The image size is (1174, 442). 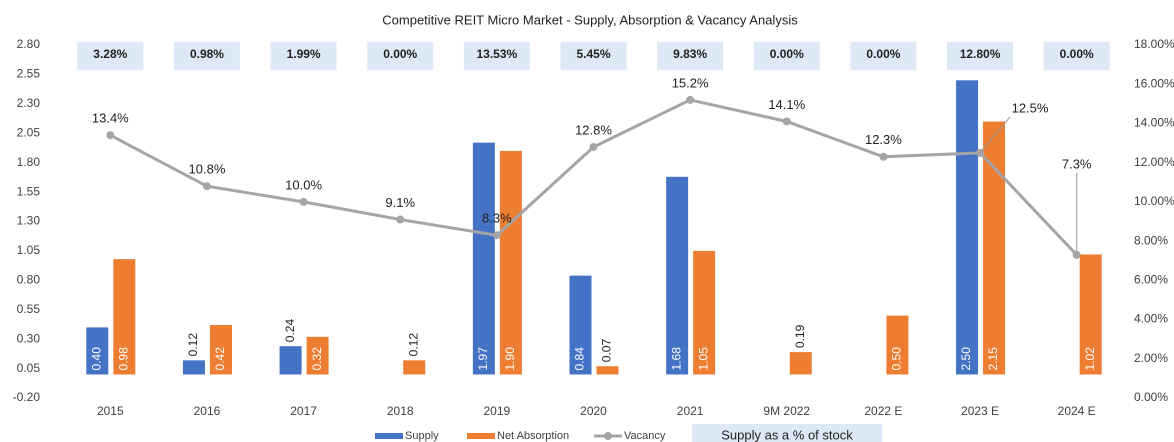 What do you see at coordinates (593, 129) in the screenshot?
I see `vacancy-label: 12.8%` at bounding box center [593, 129].